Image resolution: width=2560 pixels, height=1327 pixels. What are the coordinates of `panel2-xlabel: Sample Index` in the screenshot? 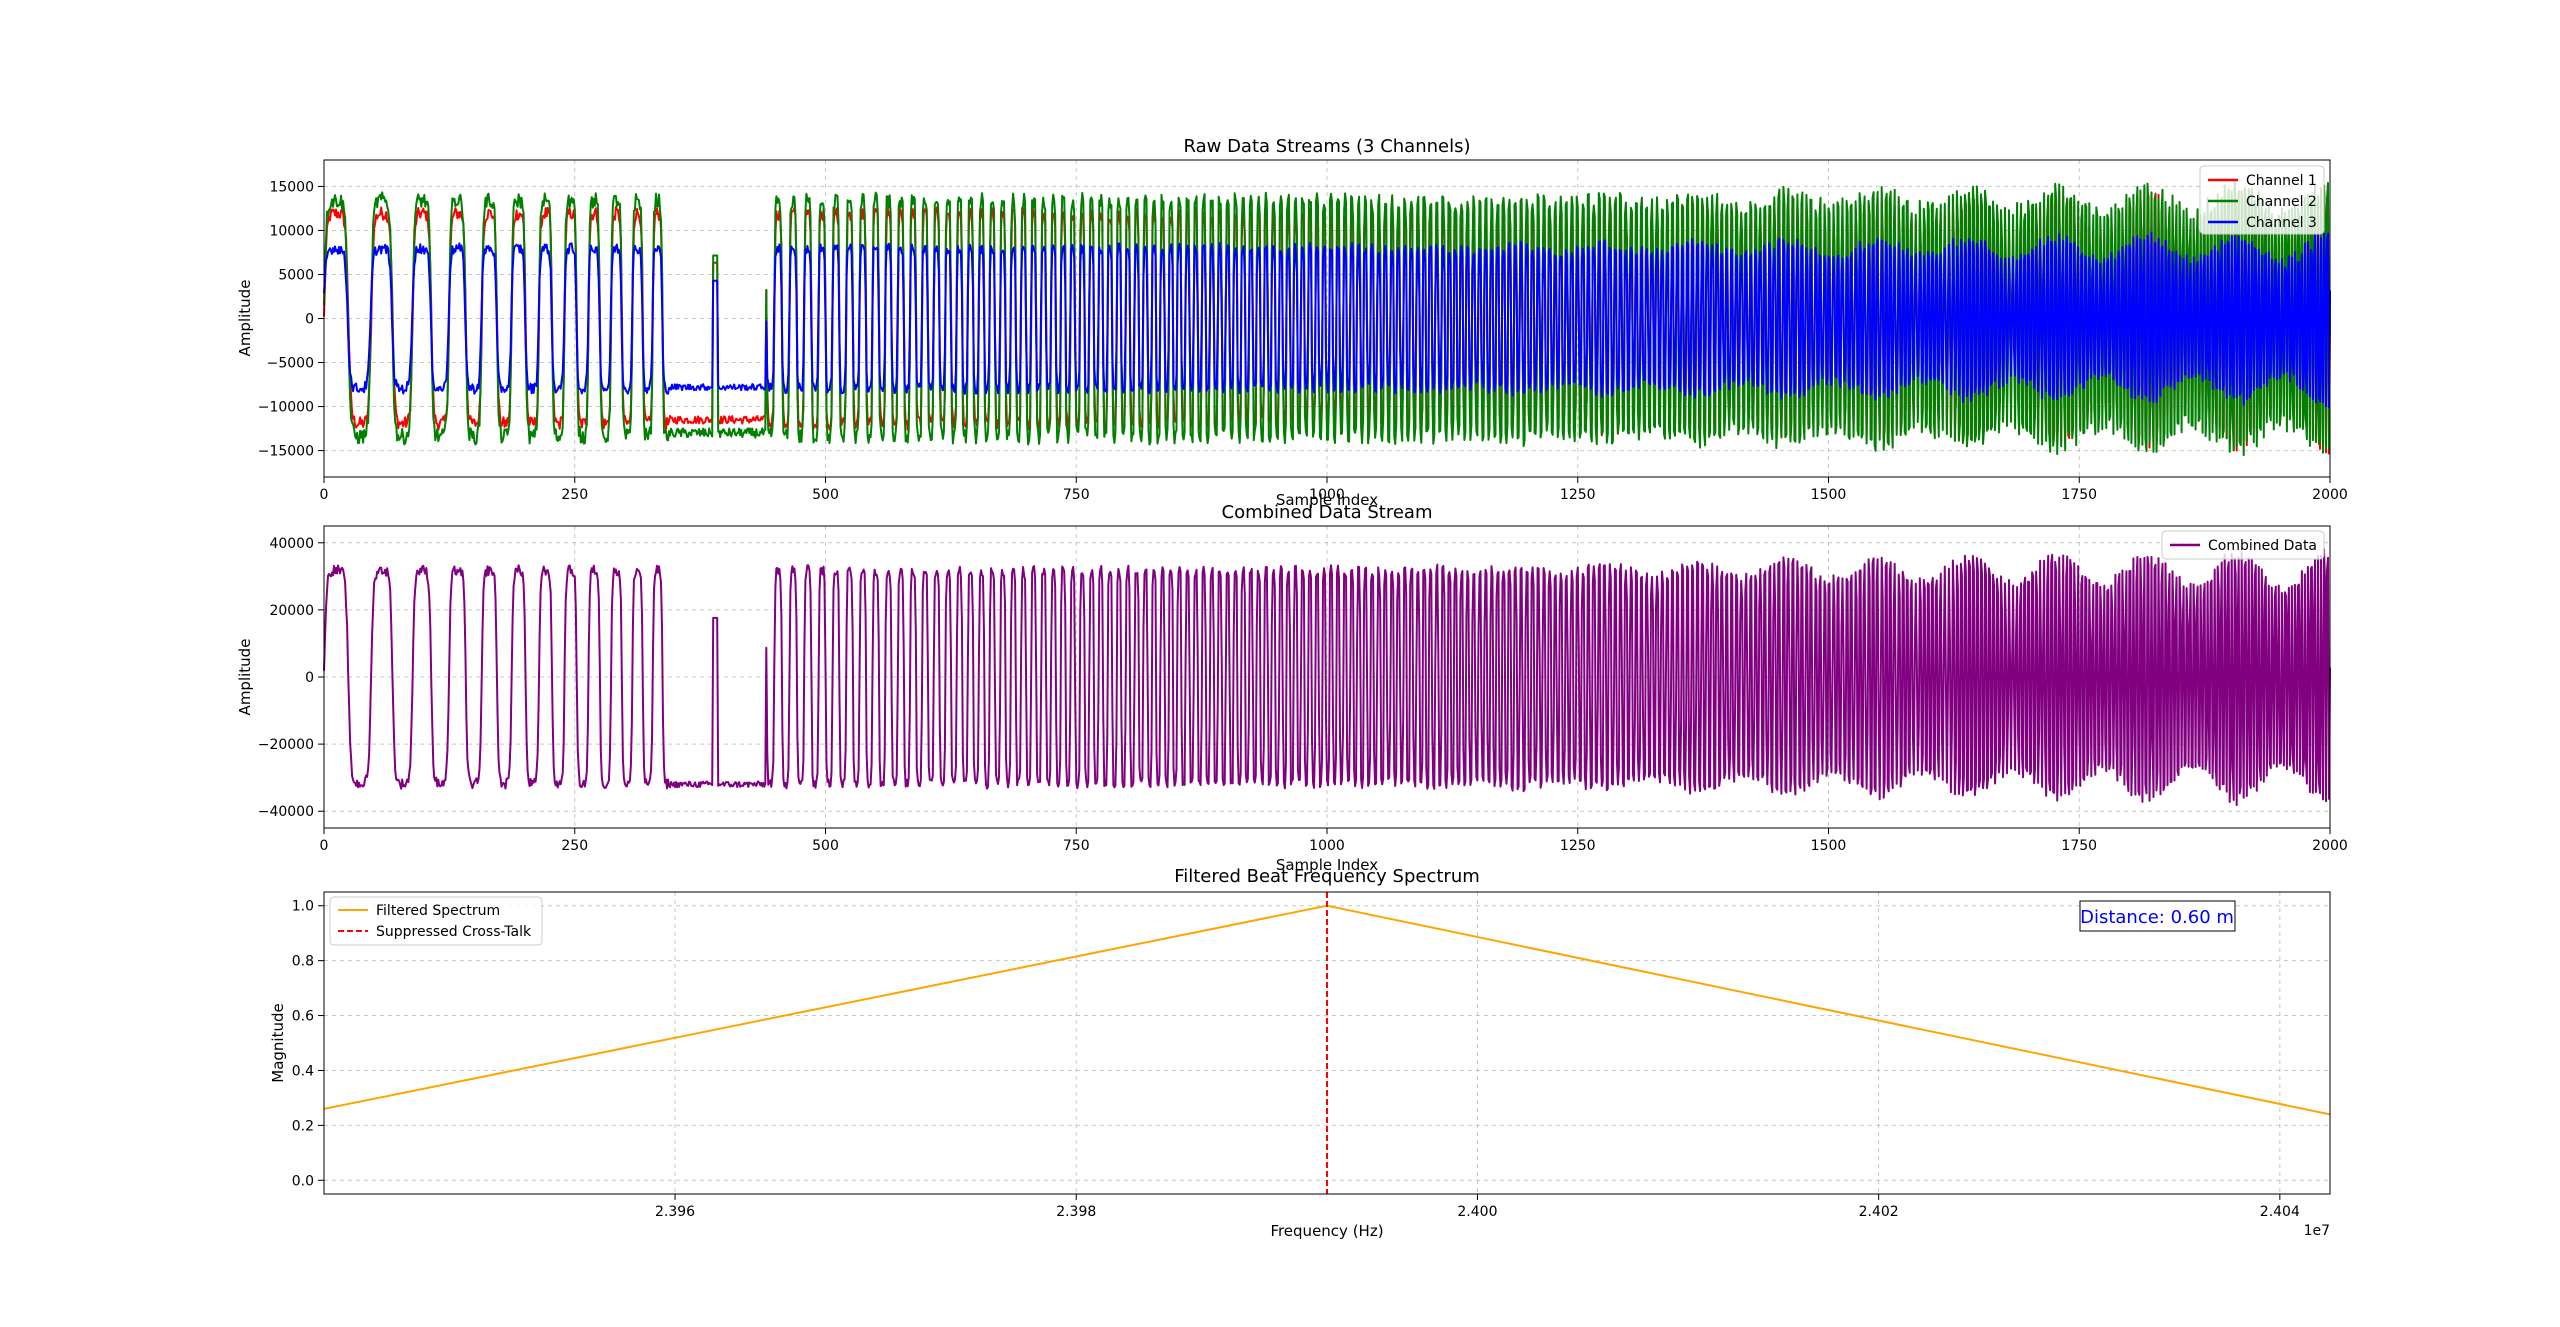 It's located at (1327, 865).